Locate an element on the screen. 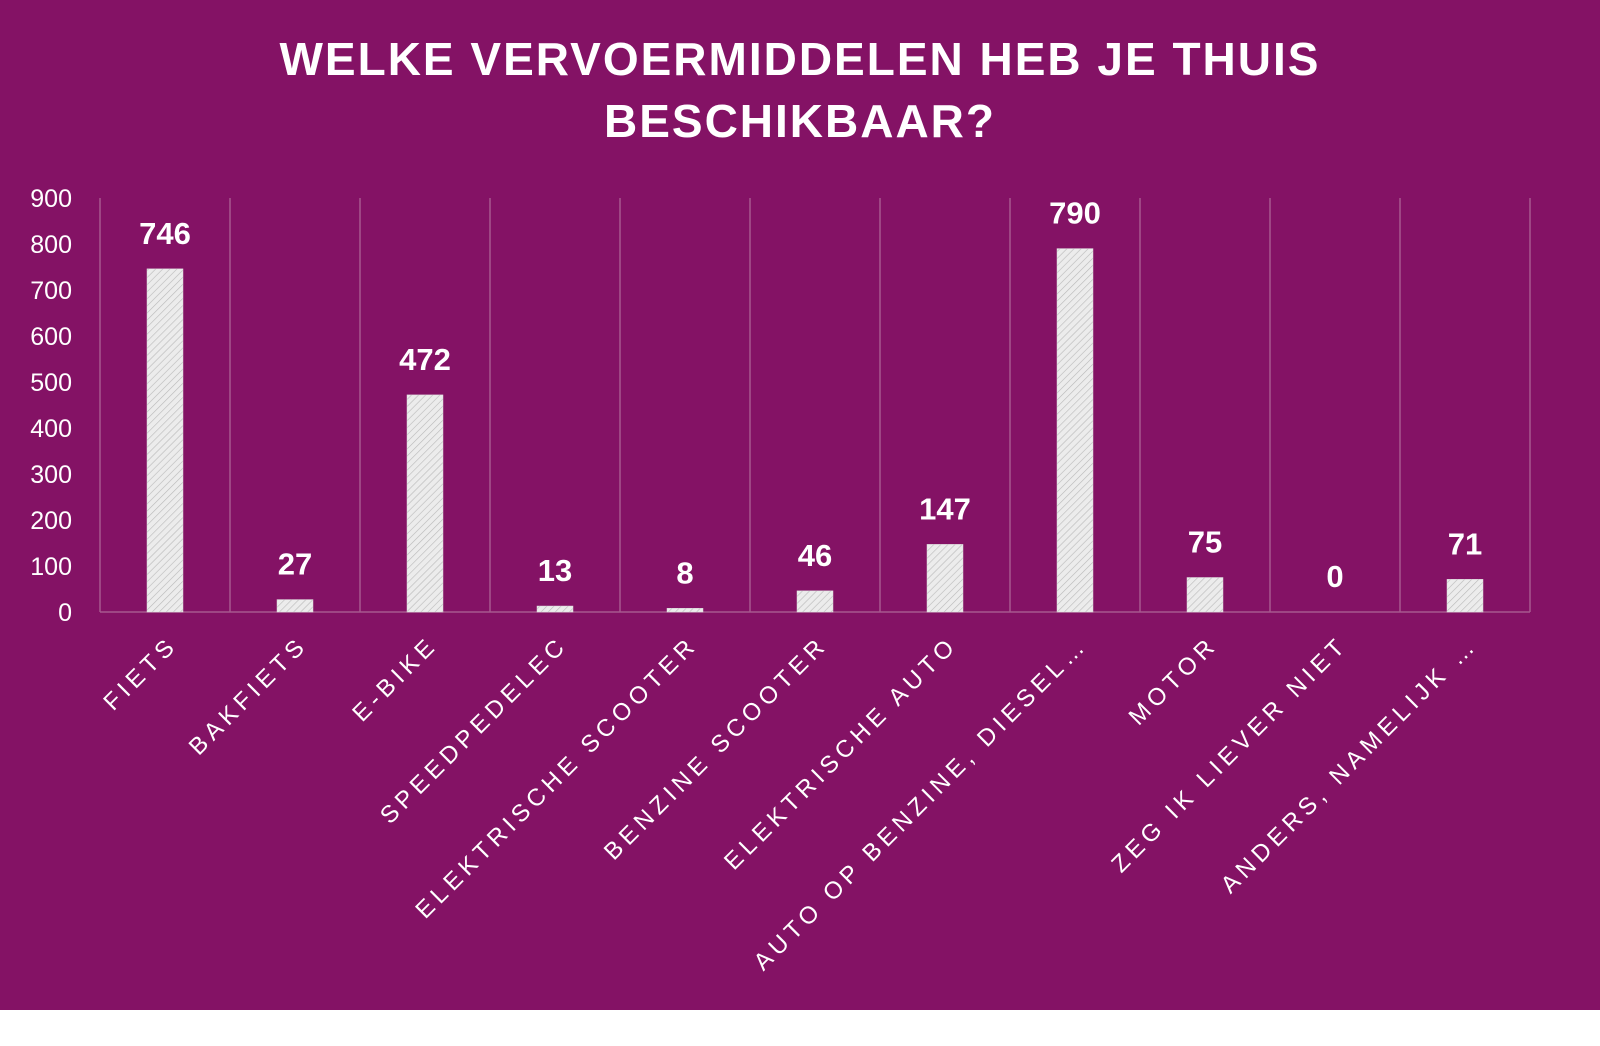  y-tick-label: 700 is located at coordinates (51, 291).